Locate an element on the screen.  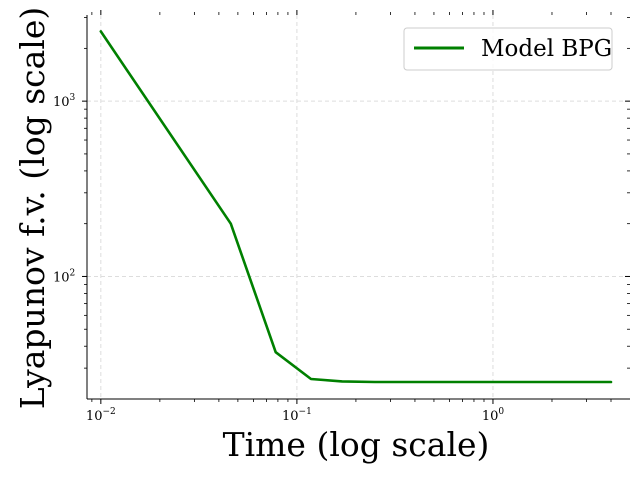
x-tick-labels: 10⁻² 10⁻¹ 10⁰ is located at coordinates (295, 415).